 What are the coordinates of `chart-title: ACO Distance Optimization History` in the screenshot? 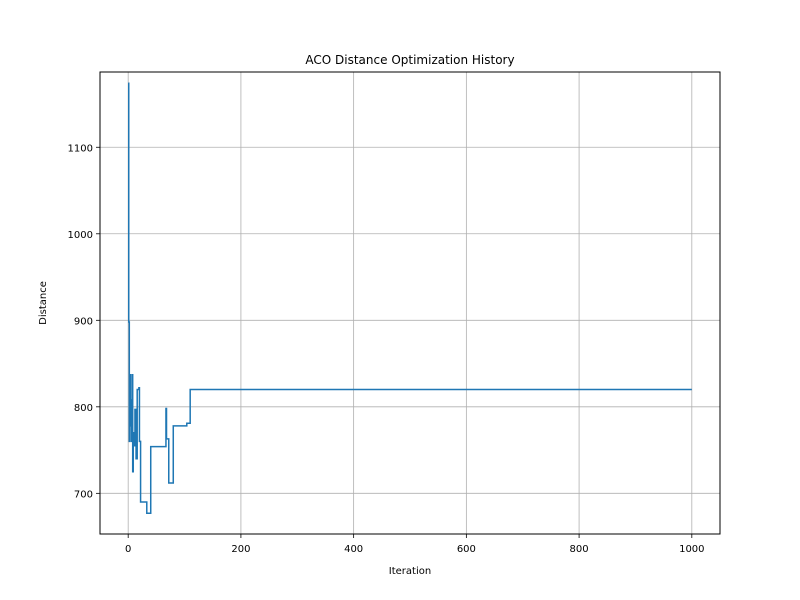 It's located at (409, 60).